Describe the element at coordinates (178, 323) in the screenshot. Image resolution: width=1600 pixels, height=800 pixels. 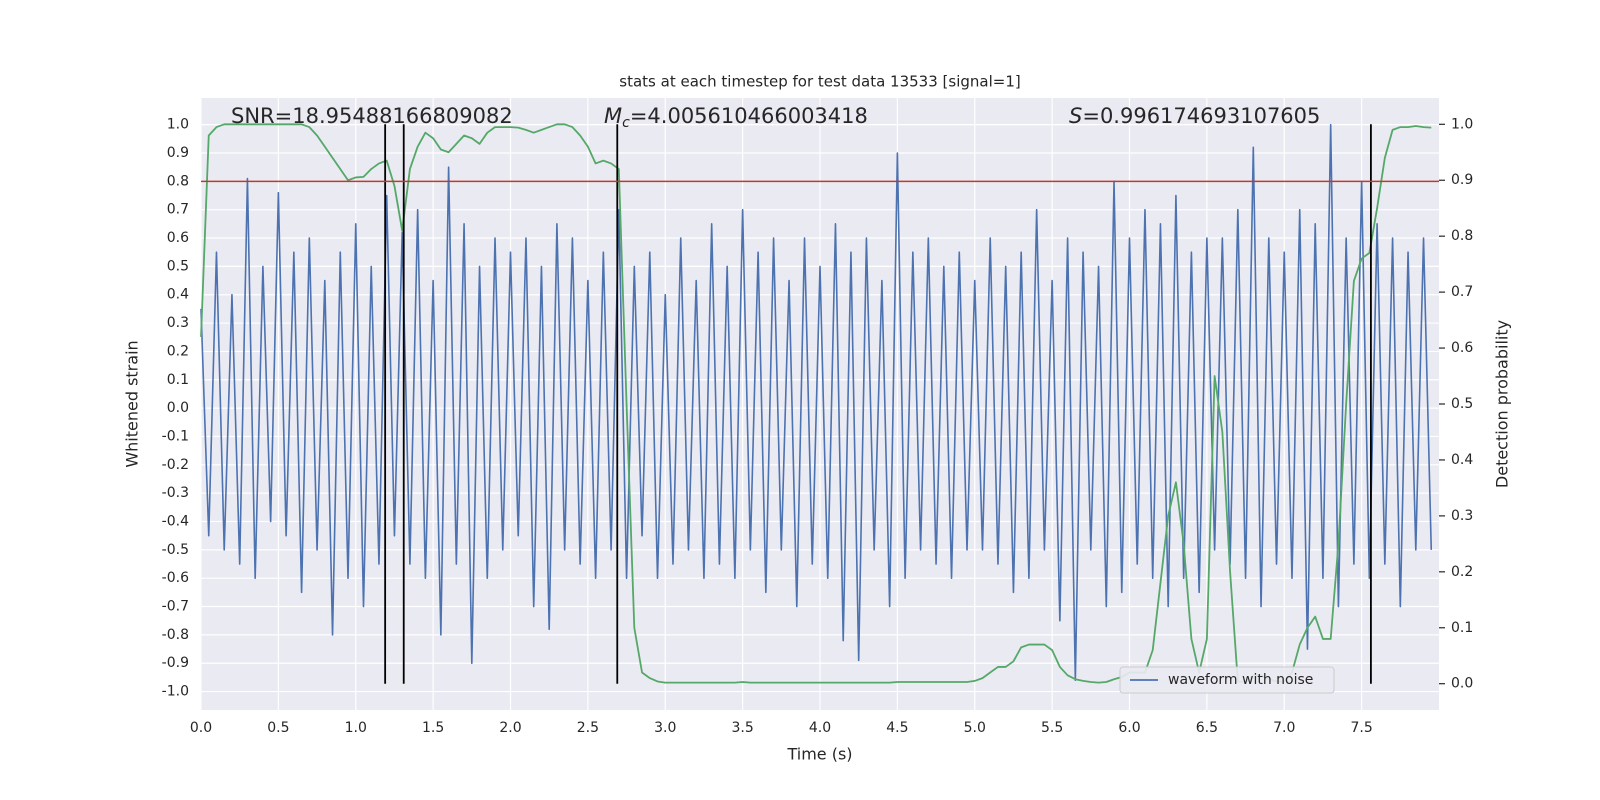
I see `y-tick-label: 0.3` at that location.